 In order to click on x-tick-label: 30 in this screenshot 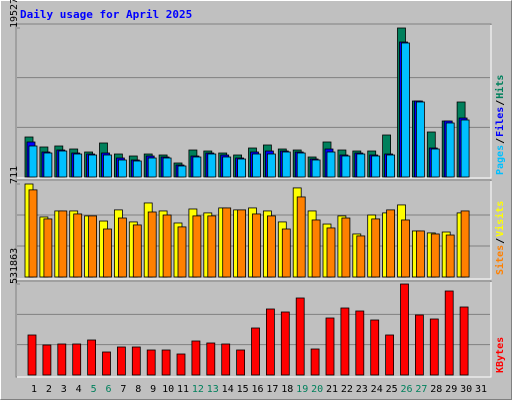, I will do `click(466, 389)`.